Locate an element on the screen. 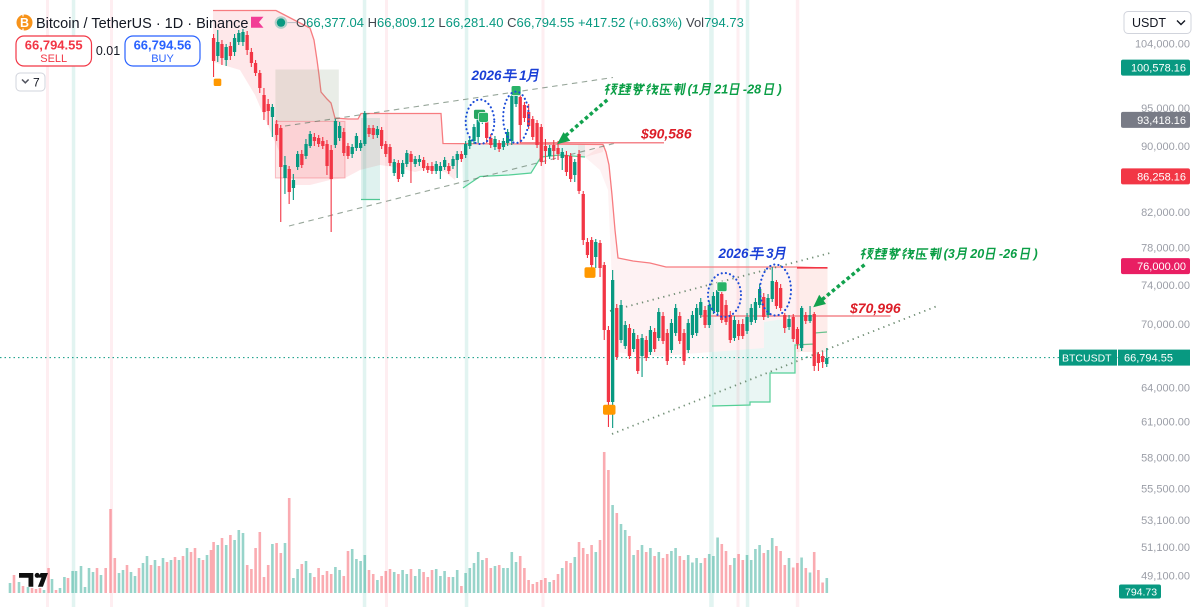  svg-text: -26 is located at coordinates (1008, 254).